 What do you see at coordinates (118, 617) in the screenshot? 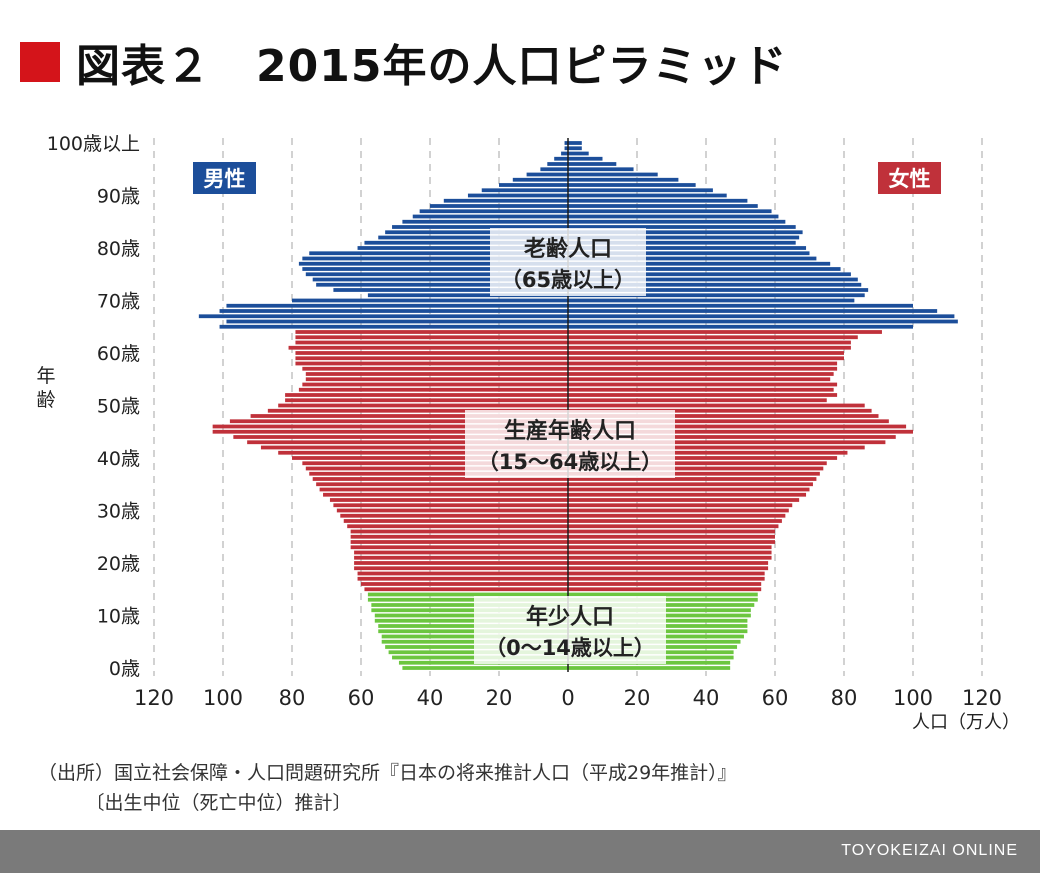
I see `y-tick-label: 10歳` at bounding box center [118, 617].